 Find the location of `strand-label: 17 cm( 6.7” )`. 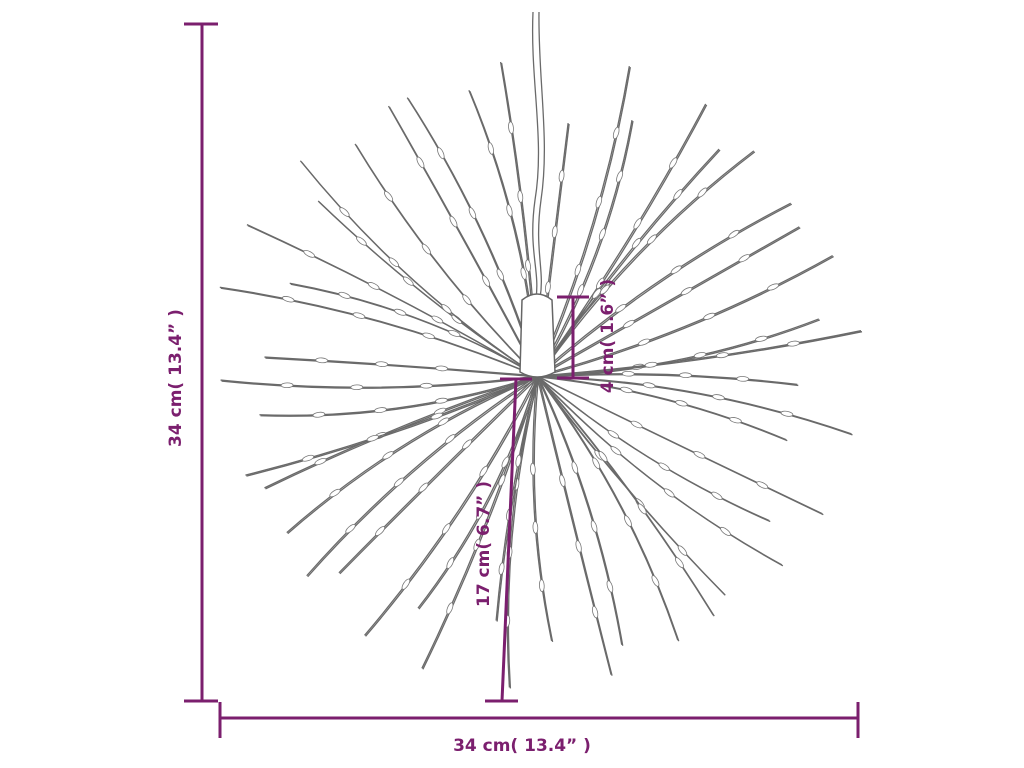

strand-label: 17 cm( 6.7” ) is located at coordinates (484, 544).